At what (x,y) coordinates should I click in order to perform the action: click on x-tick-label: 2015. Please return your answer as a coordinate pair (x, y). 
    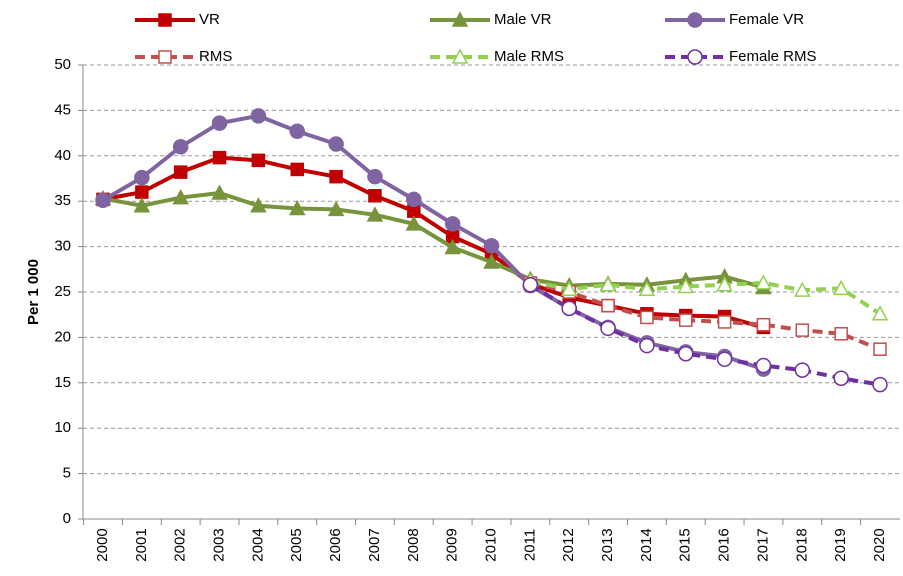
    Looking at the image, I should click on (685, 544).